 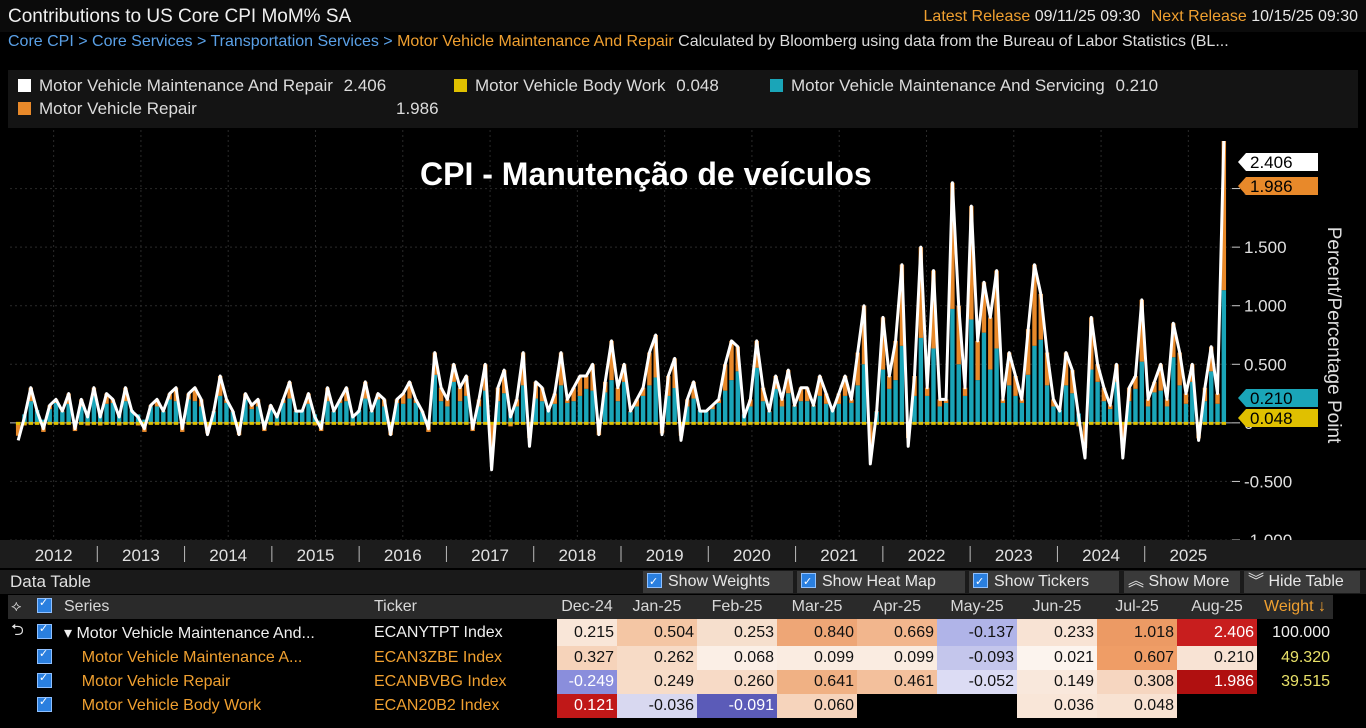 I want to click on col-month: Apr-25, so click(x=897, y=607).